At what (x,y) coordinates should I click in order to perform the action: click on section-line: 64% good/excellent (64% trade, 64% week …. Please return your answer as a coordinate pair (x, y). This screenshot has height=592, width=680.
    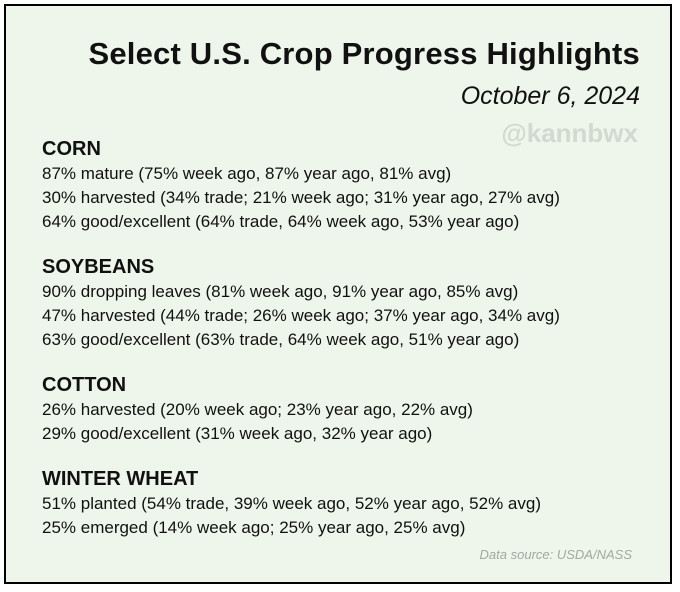
    Looking at the image, I should click on (281, 221).